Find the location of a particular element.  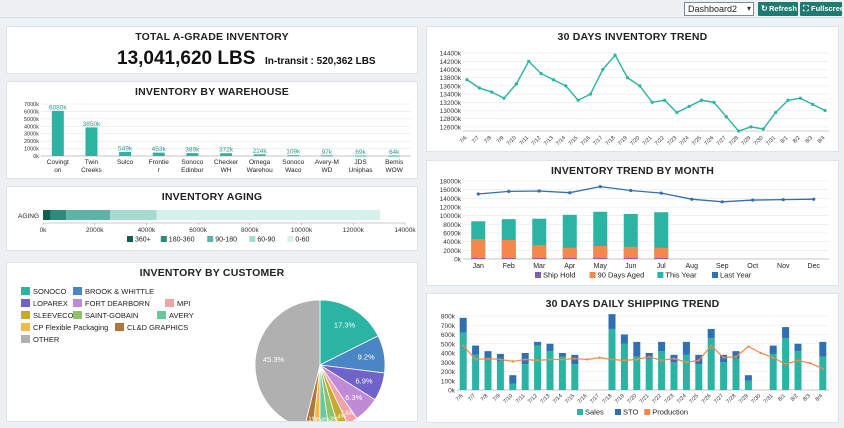

x-tick-label: 7/25 is located at coordinates (697, 141).